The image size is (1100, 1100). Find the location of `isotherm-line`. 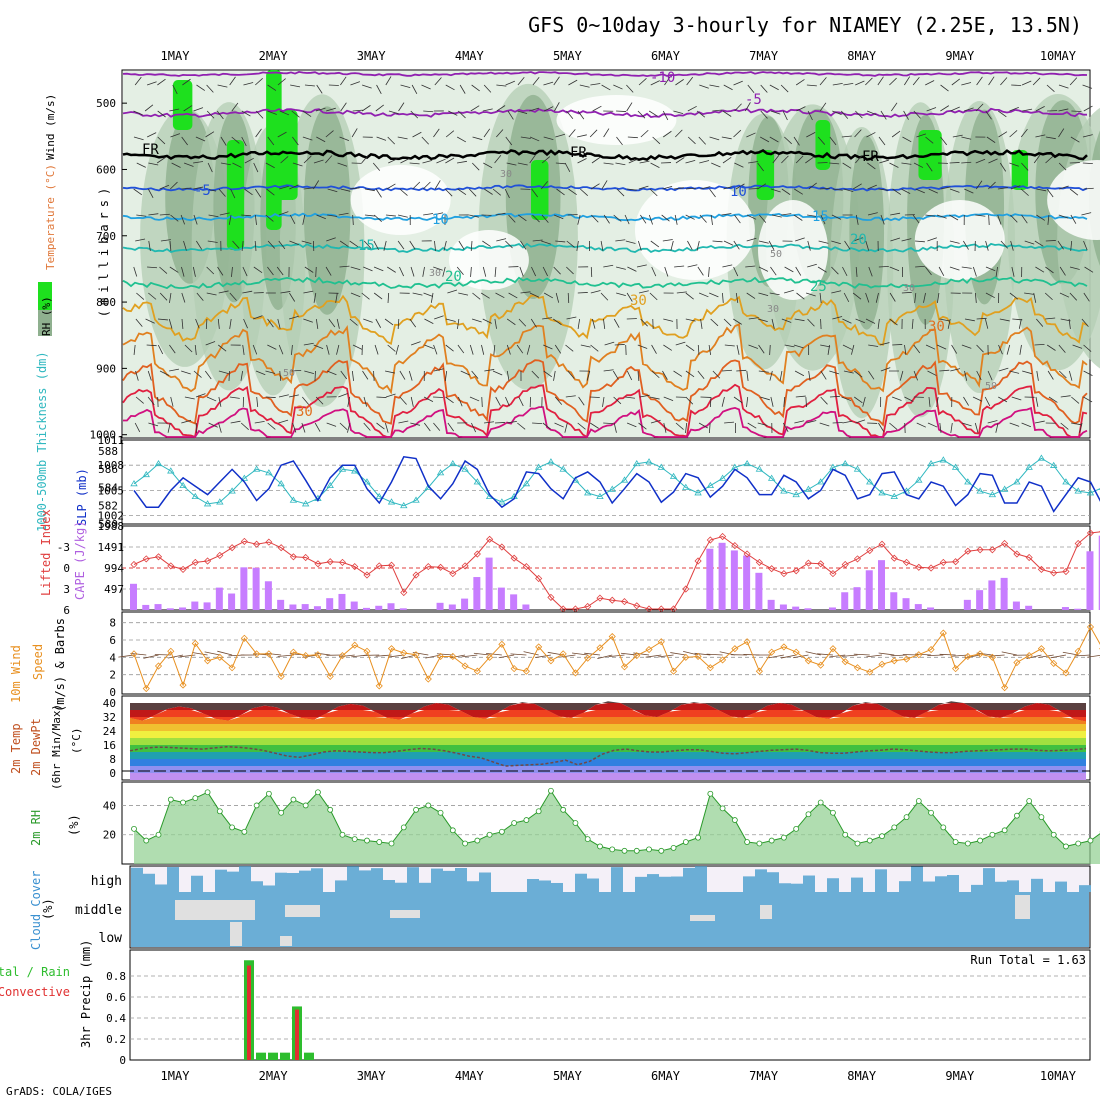

isotherm-line is located at coordinates (605, 74).